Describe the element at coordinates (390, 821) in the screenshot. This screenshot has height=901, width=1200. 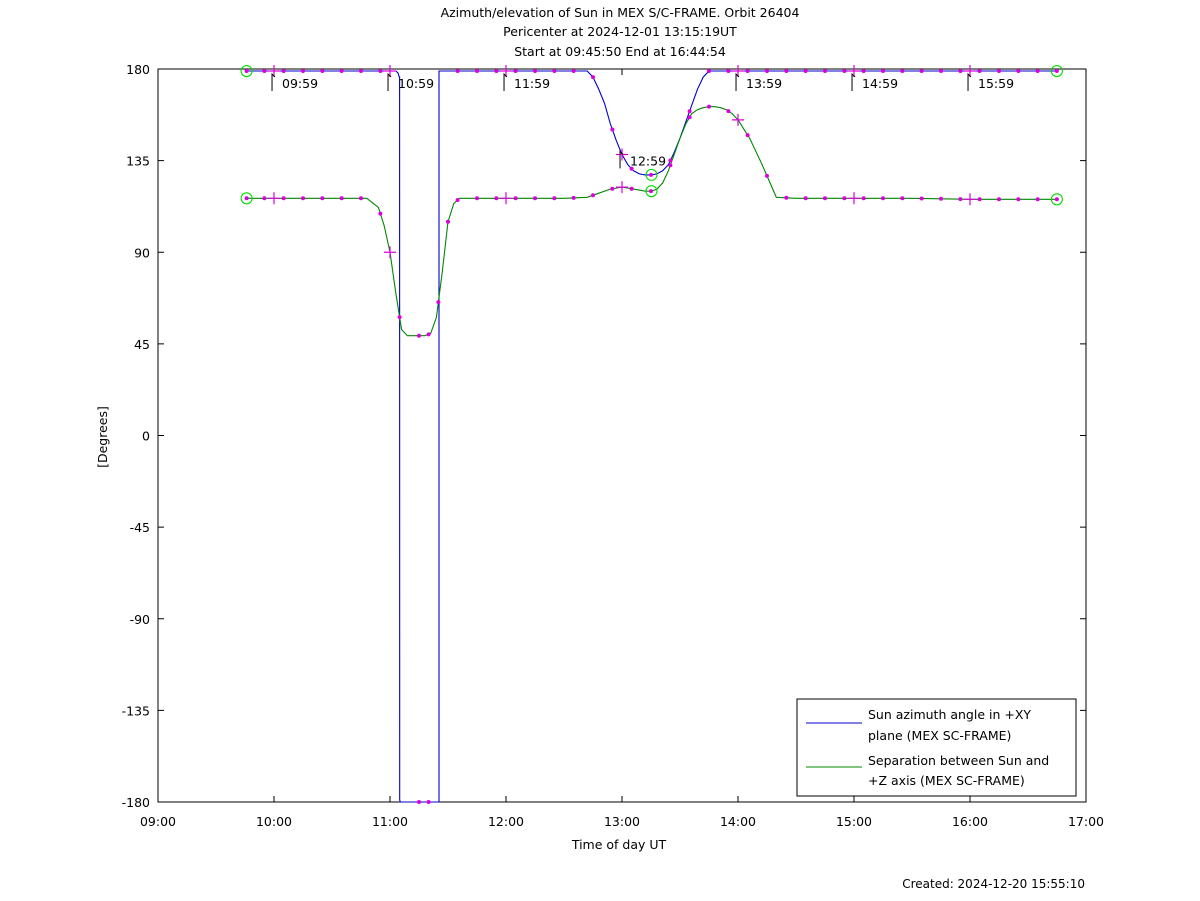
I see `x-tick-label: 11:00` at that location.